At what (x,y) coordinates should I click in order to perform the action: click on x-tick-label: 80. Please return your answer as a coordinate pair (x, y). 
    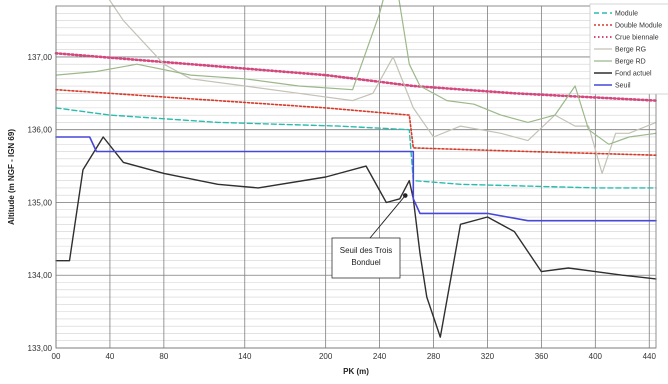
    Looking at the image, I should click on (163, 356).